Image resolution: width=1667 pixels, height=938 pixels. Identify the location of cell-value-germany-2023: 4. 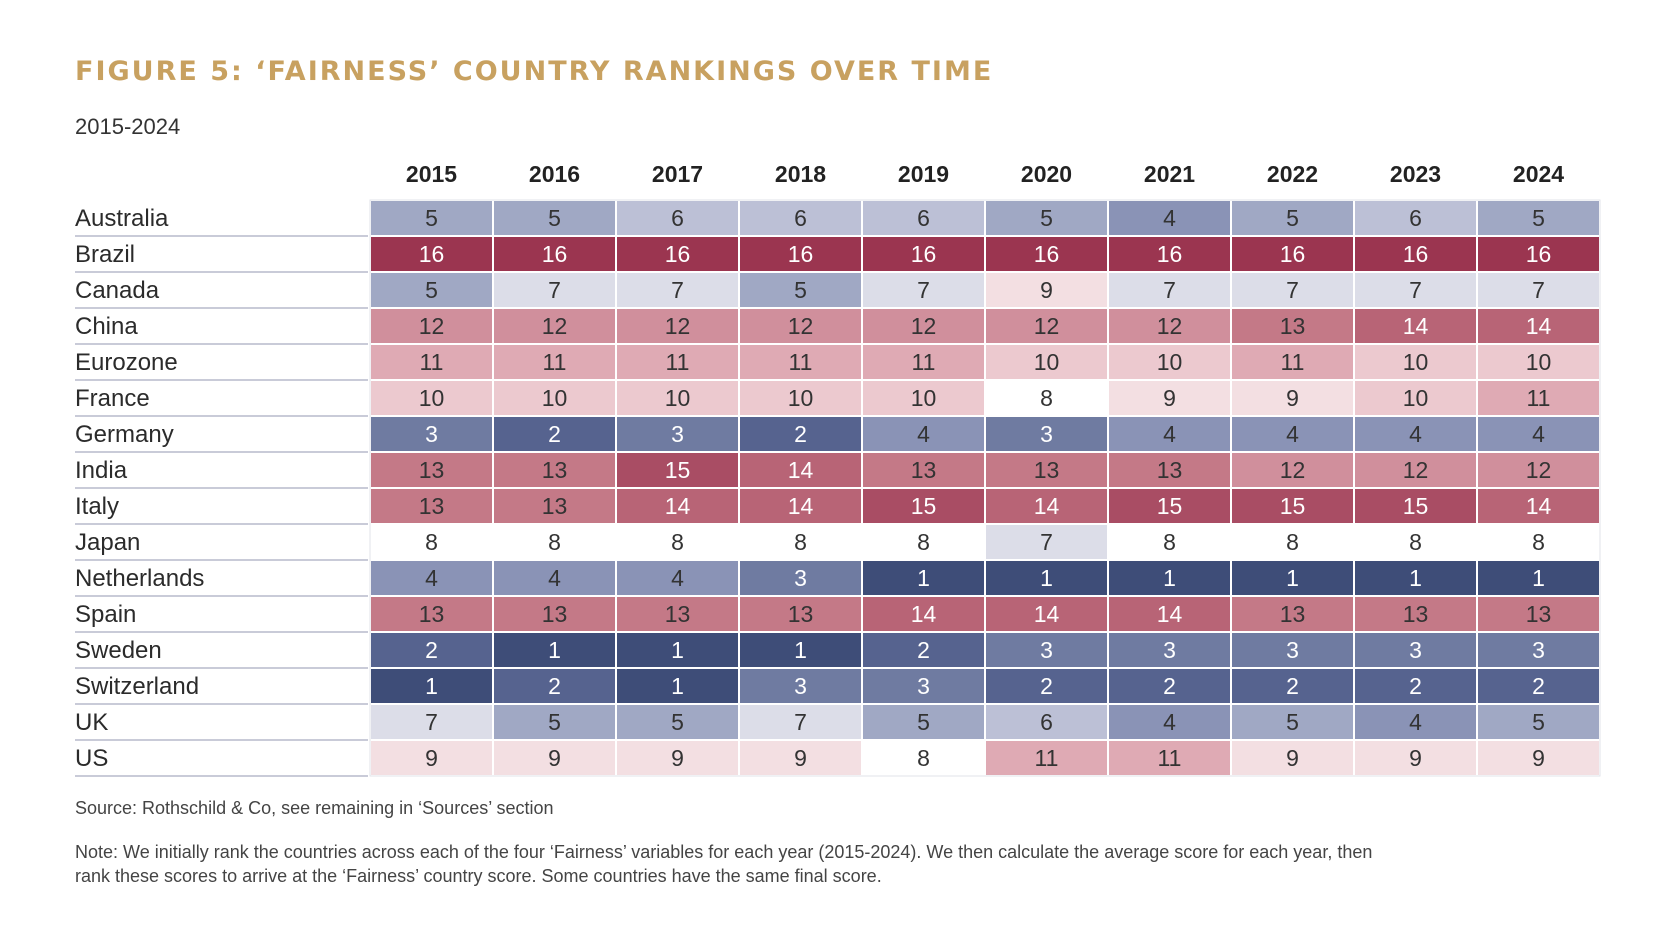
(1415, 434).